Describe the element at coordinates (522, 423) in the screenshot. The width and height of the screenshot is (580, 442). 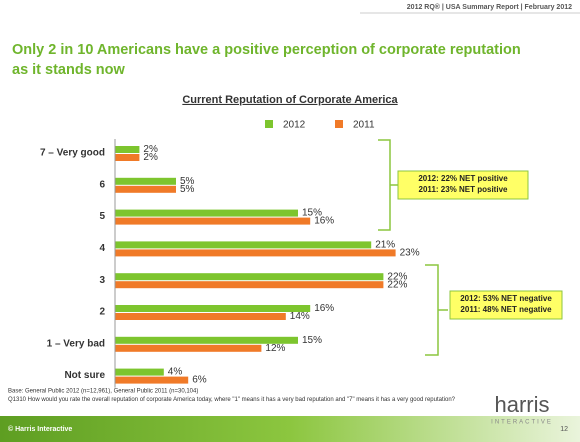
I see `logo-sub: INTERACTIVE` at that location.